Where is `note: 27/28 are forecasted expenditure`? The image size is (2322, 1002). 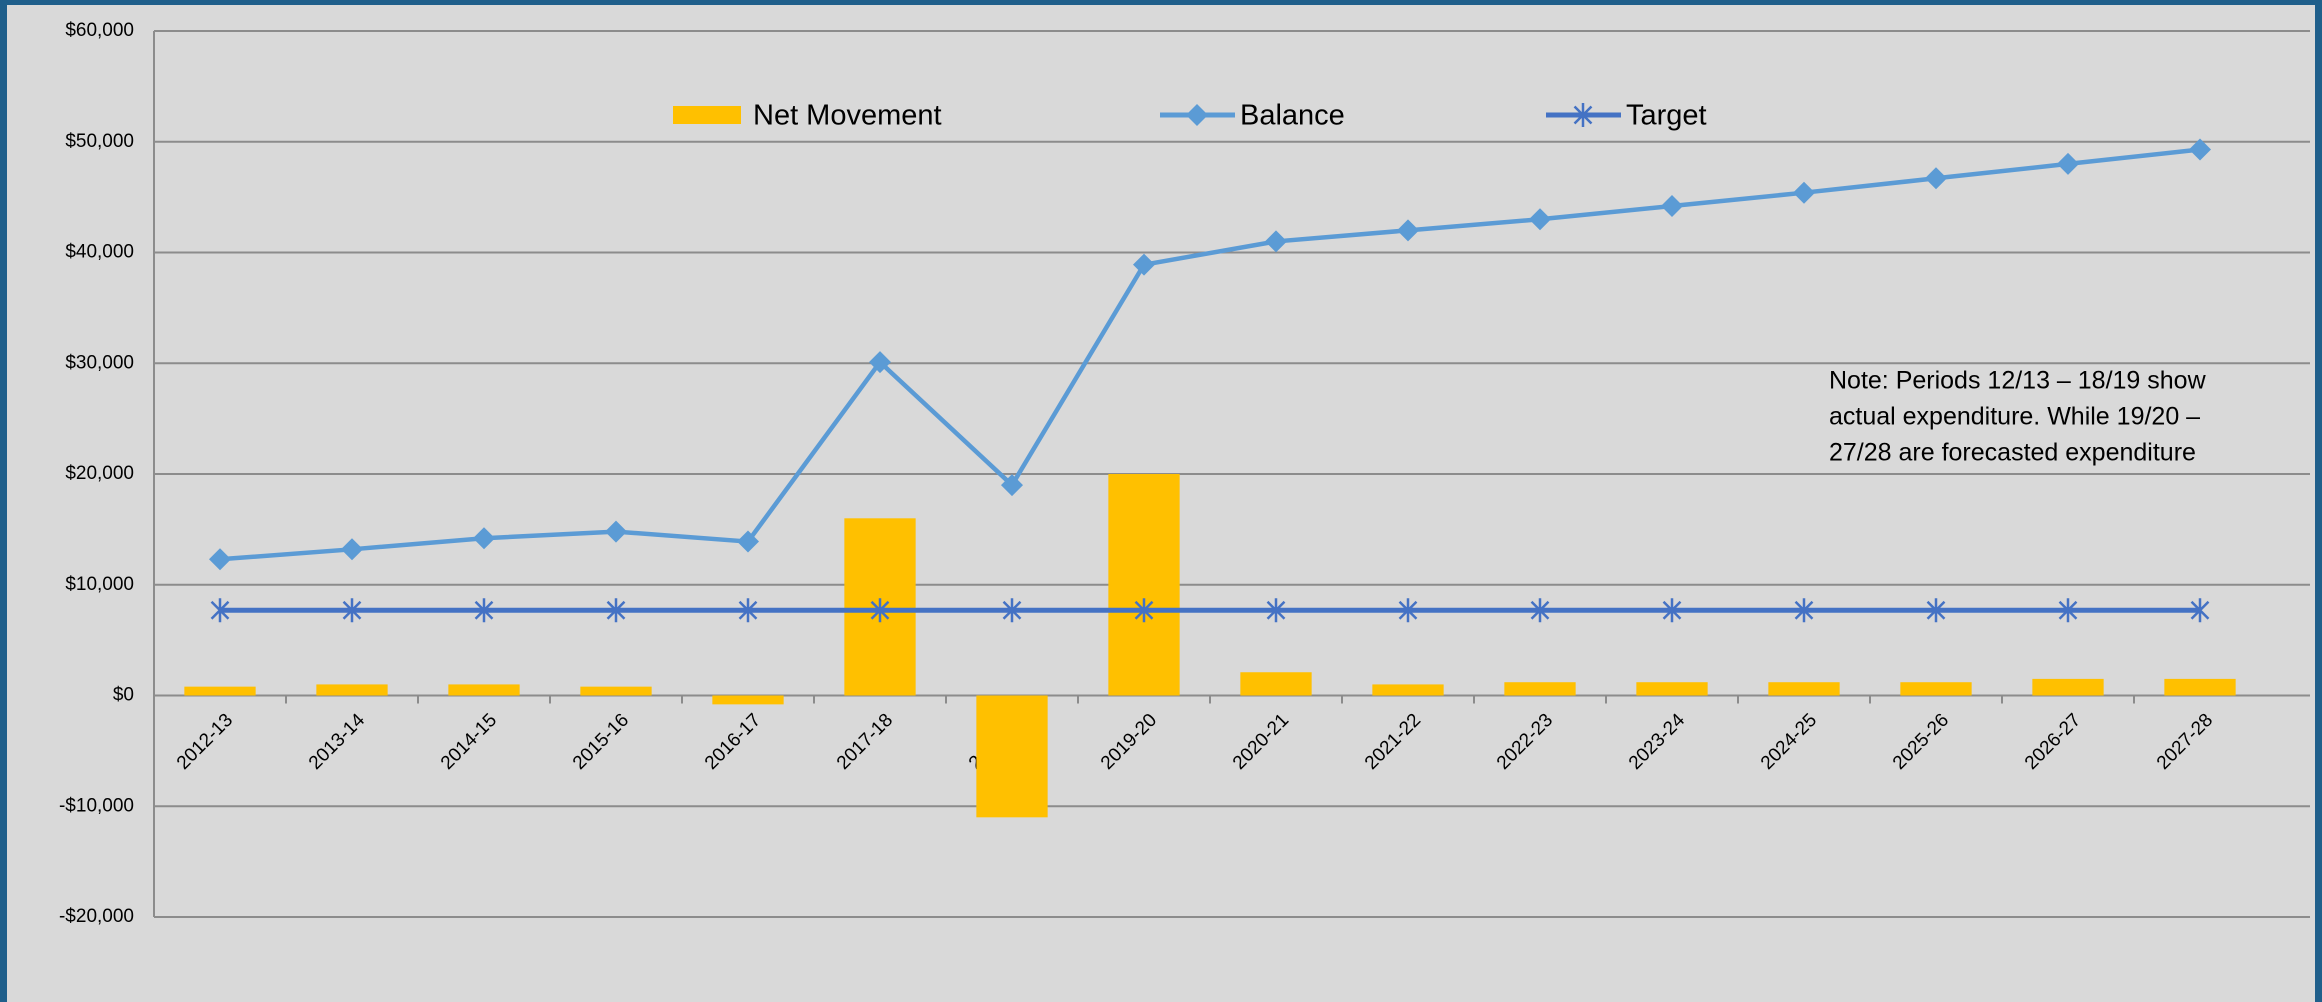 note: 27/28 are forecasted expenditure is located at coordinates (2012, 453).